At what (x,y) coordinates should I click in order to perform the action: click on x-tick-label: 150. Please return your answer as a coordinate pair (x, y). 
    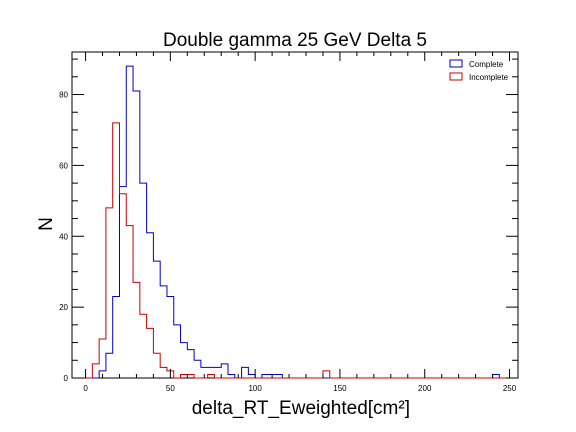
    Looking at the image, I should click on (340, 388).